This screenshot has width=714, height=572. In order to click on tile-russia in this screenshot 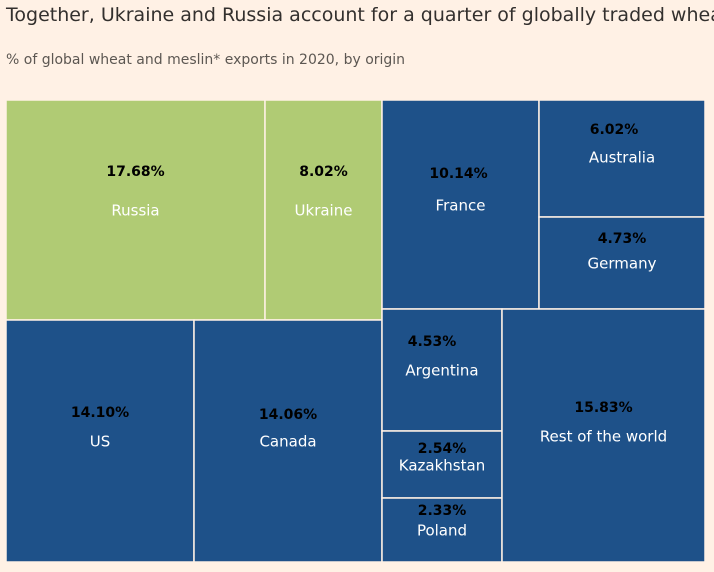, I will do `click(135, 210)`.